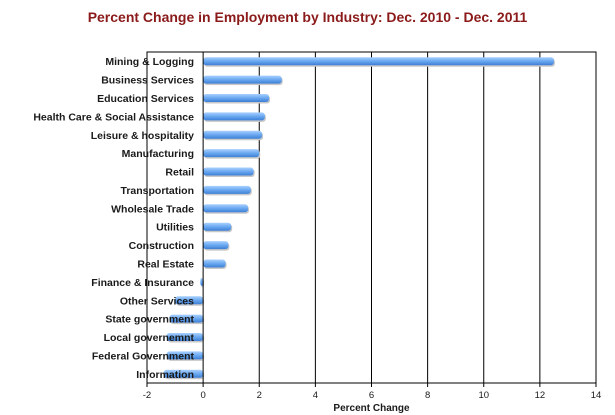 This screenshot has height=415, width=615. Describe the element at coordinates (157, 191) in the screenshot. I see `category-label: Transportation` at that location.